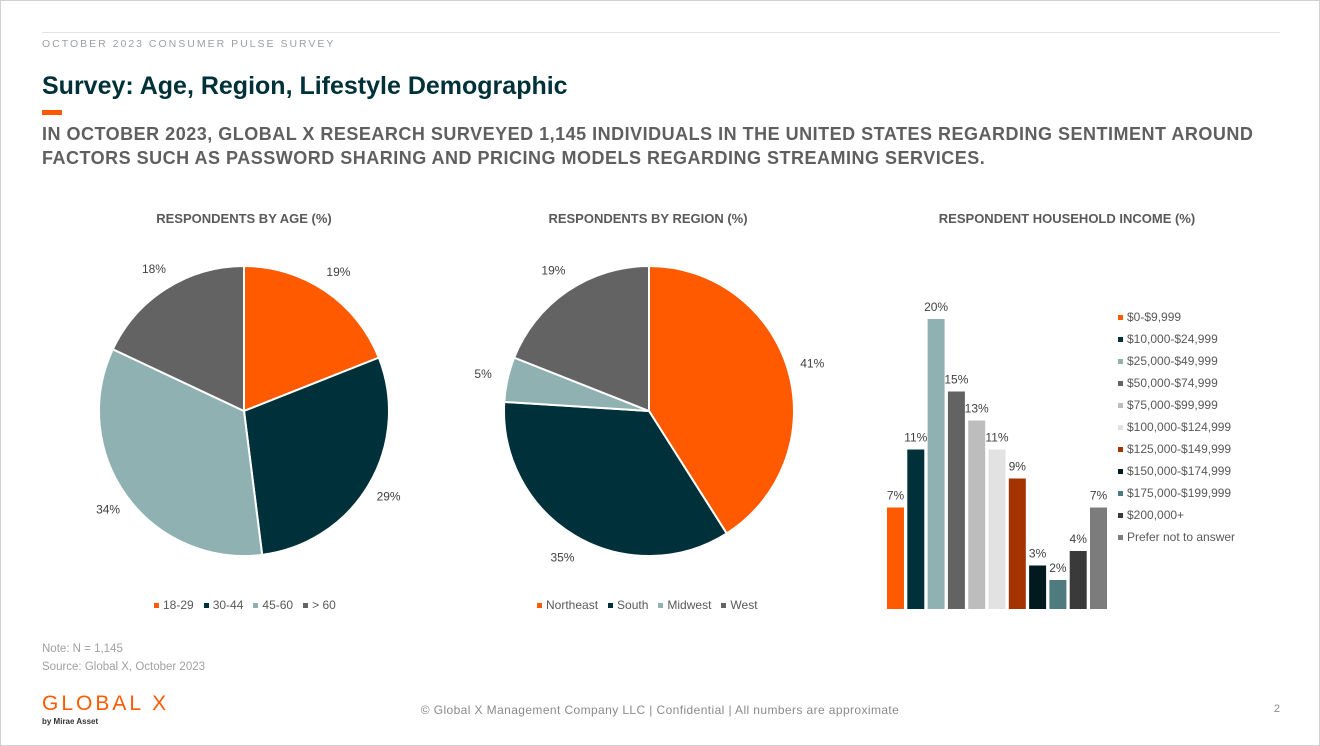 The image size is (1320, 746). I want to click on region-legend-item-0: Northeast, so click(567, 605).